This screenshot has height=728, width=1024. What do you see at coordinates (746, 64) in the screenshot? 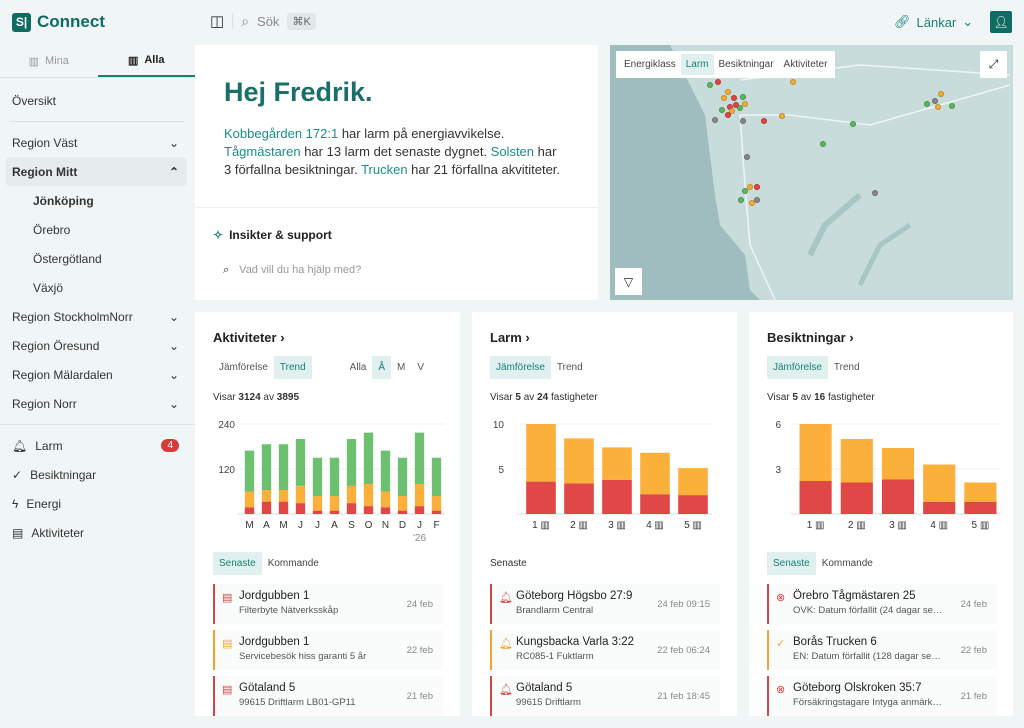
I see `map-tab-besiktningar: Besiktningar` at bounding box center [746, 64].